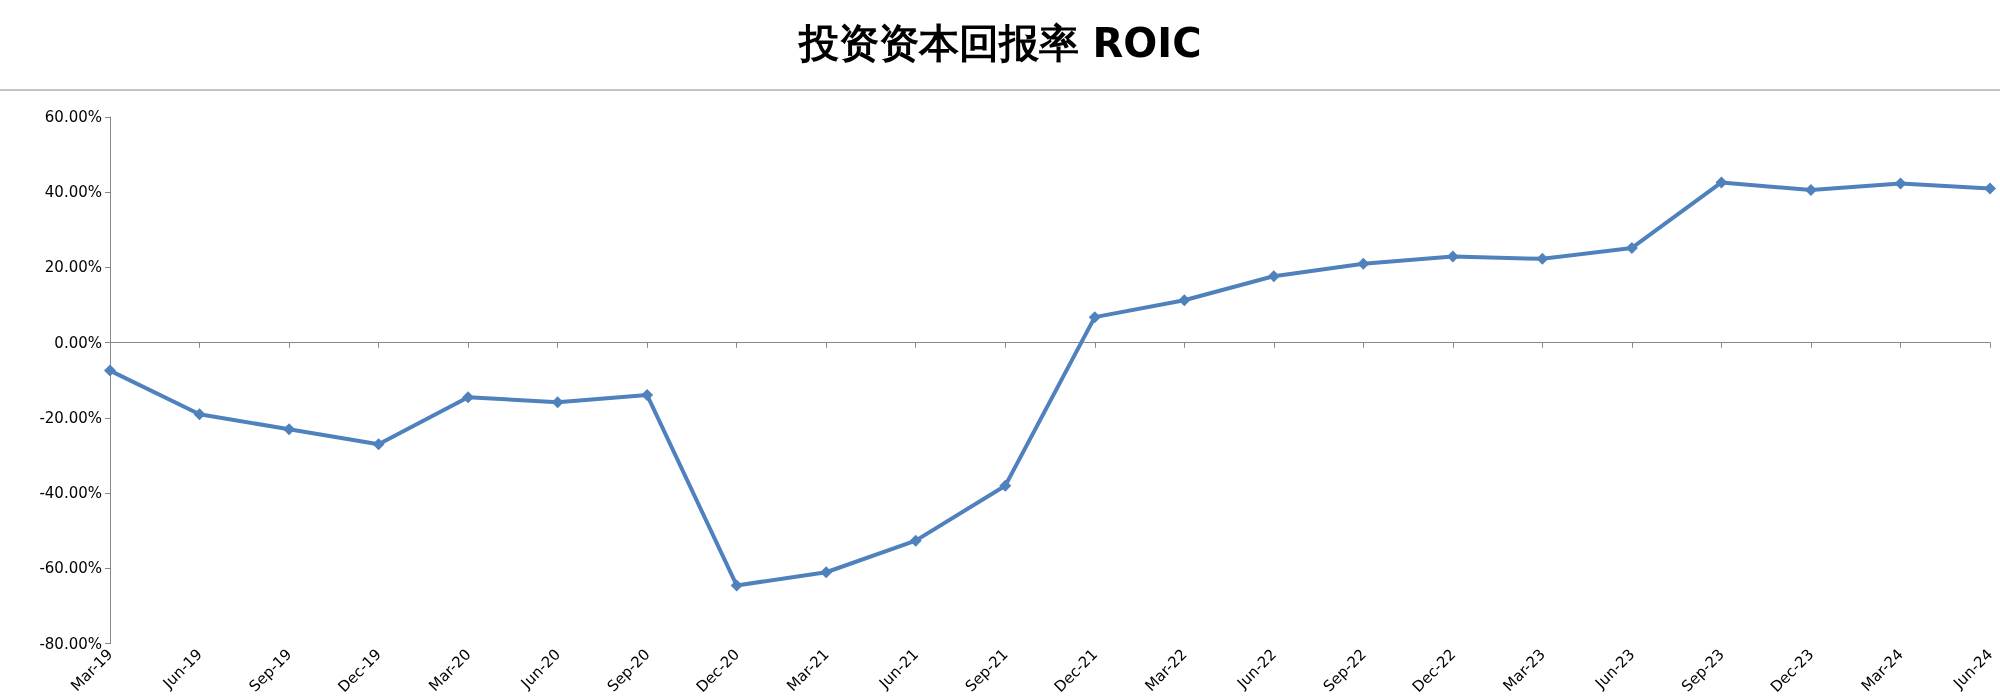  What do you see at coordinates (70, 493) in the screenshot?
I see `y-tick-label: -40.00%` at bounding box center [70, 493].